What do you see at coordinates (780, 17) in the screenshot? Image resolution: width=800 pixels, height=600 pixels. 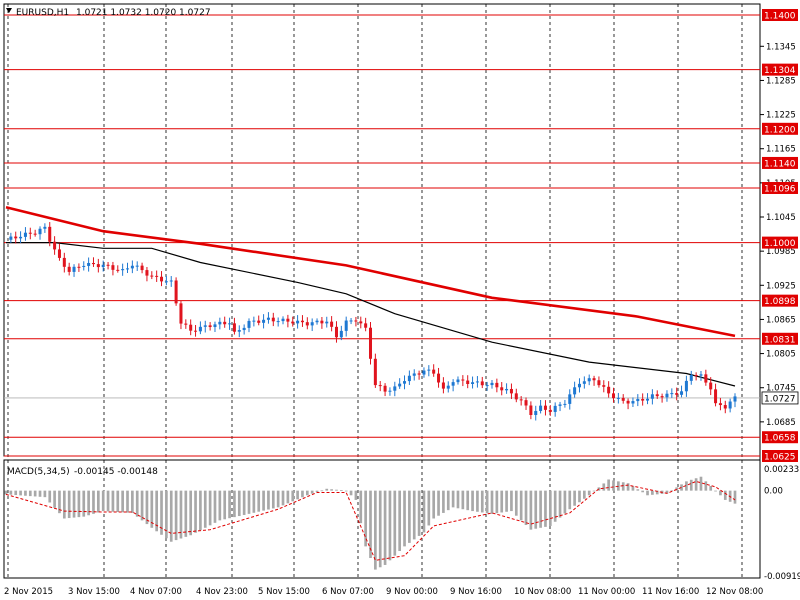 I see `price-level-tag-text: 1.1400` at bounding box center [780, 17].